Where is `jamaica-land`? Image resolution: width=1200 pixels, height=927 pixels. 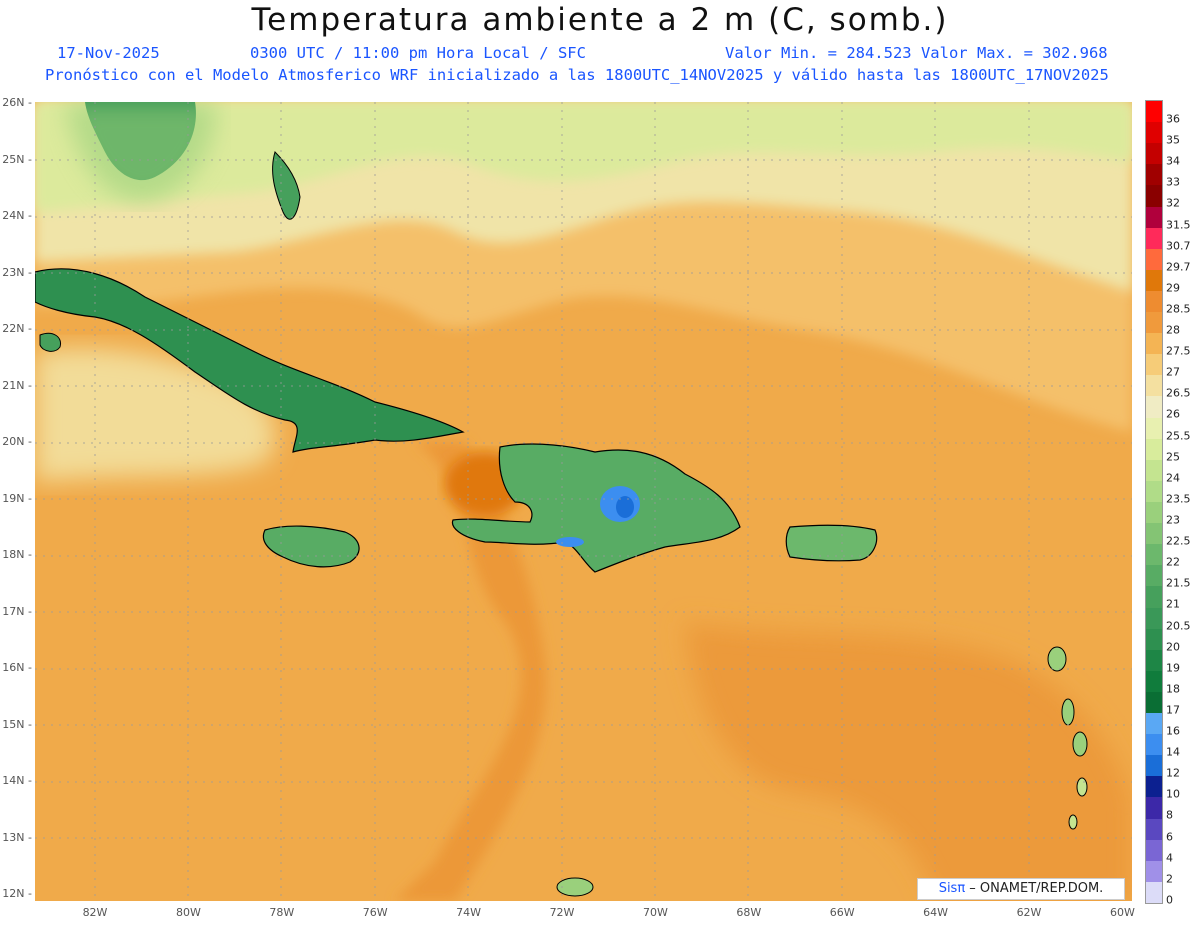
jamaica-land is located at coordinates (311, 546).